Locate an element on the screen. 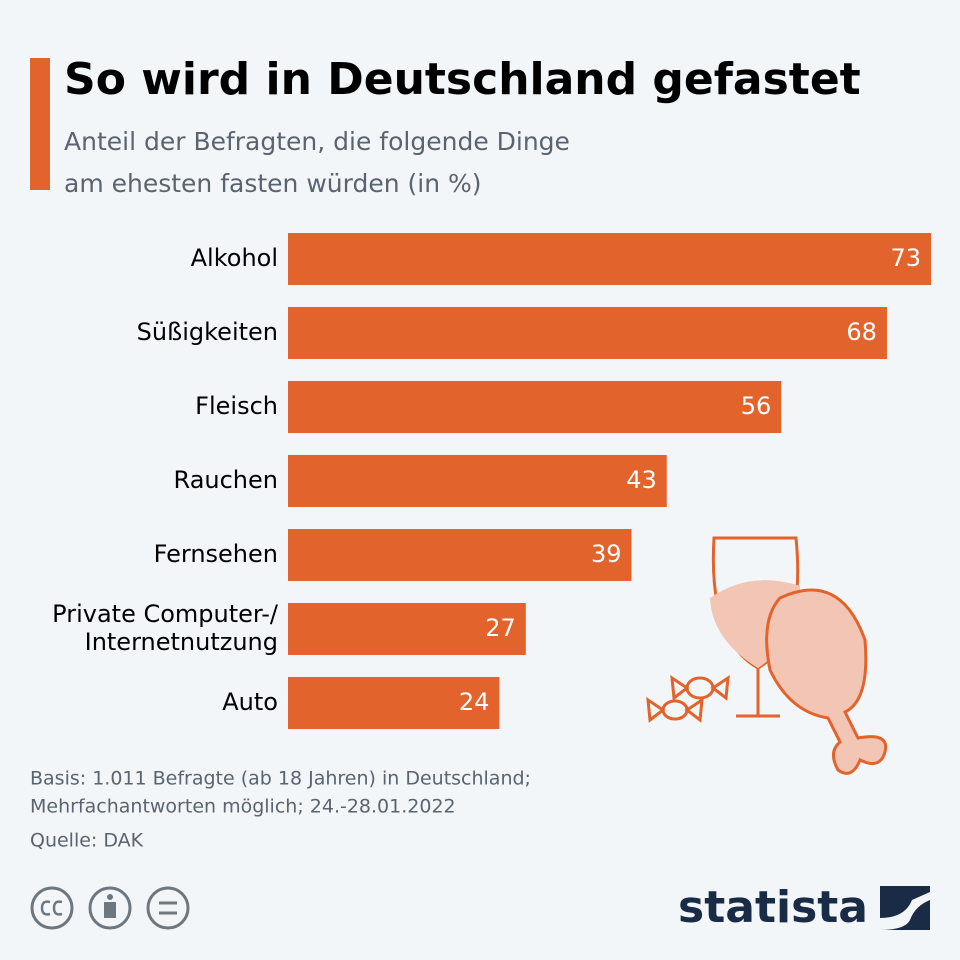  source: Quelle: DAK is located at coordinates (87, 841).